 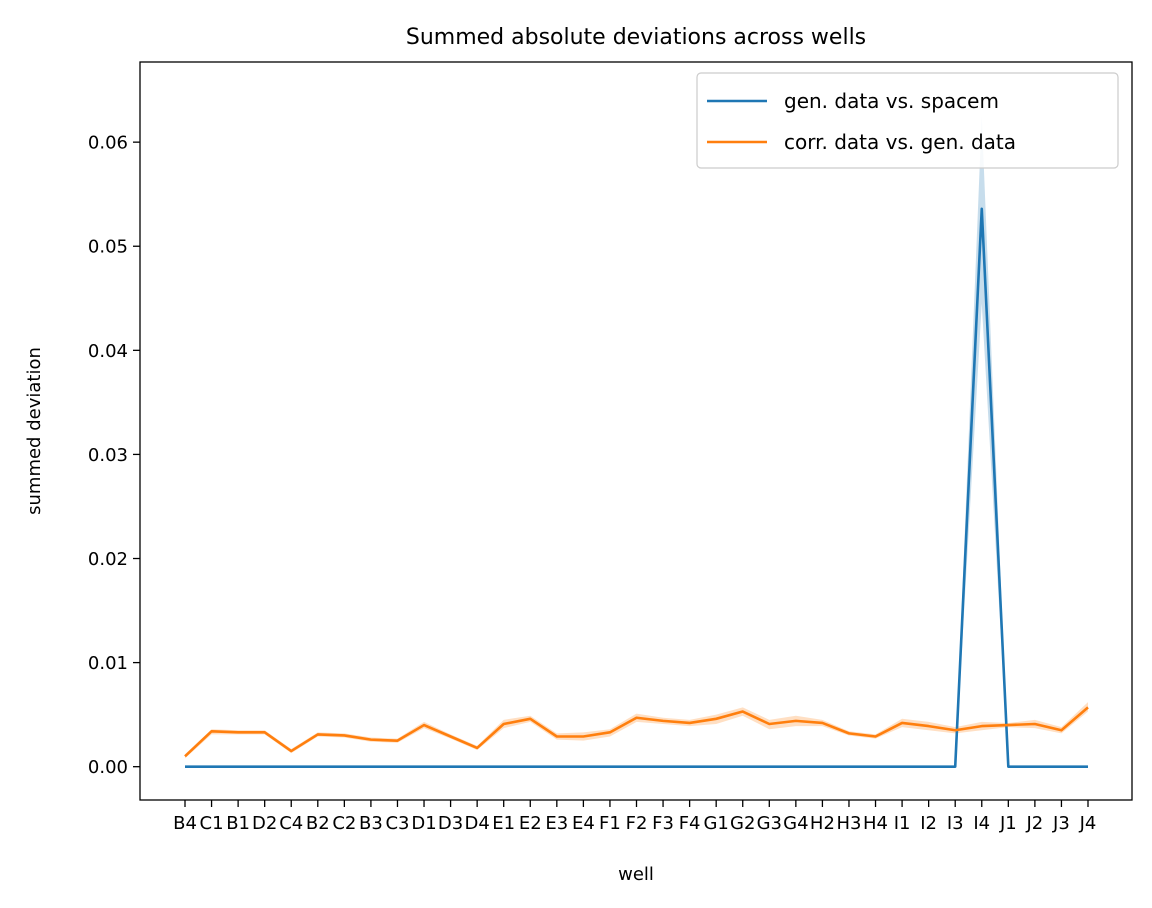 What do you see at coordinates (900, 142) in the screenshot?
I see `legend-label: corr. data vs. gen. data` at bounding box center [900, 142].